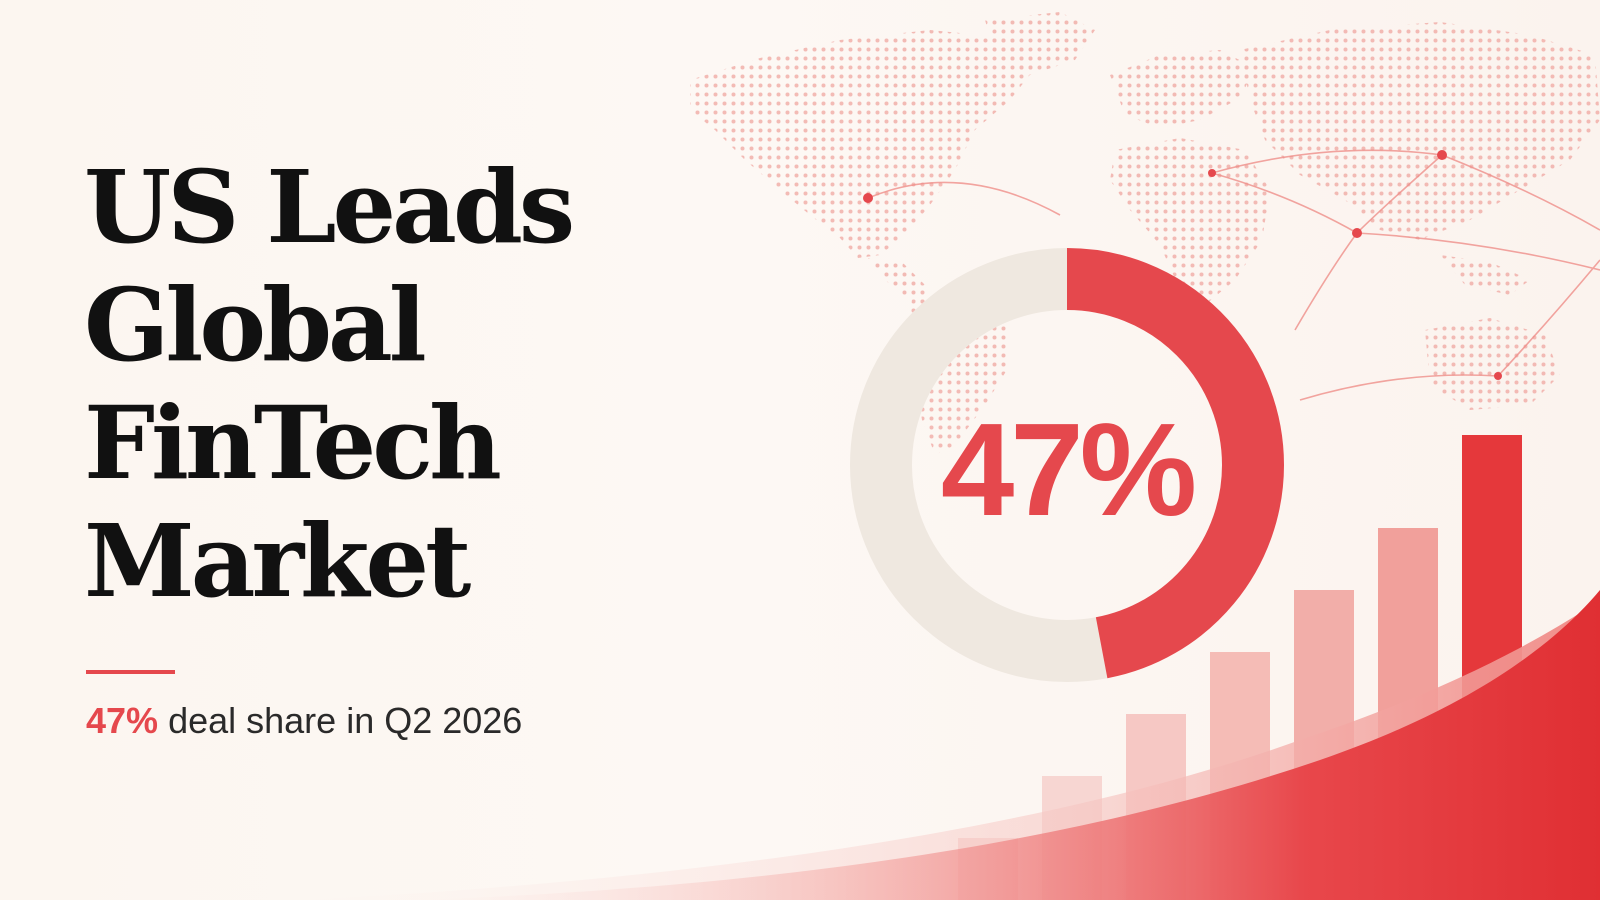 The height and width of the screenshot is (900, 1600). What do you see at coordinates (1182, 265) in the screenshot?
I see `connection-nodes` at bounding box center [1182, 265].